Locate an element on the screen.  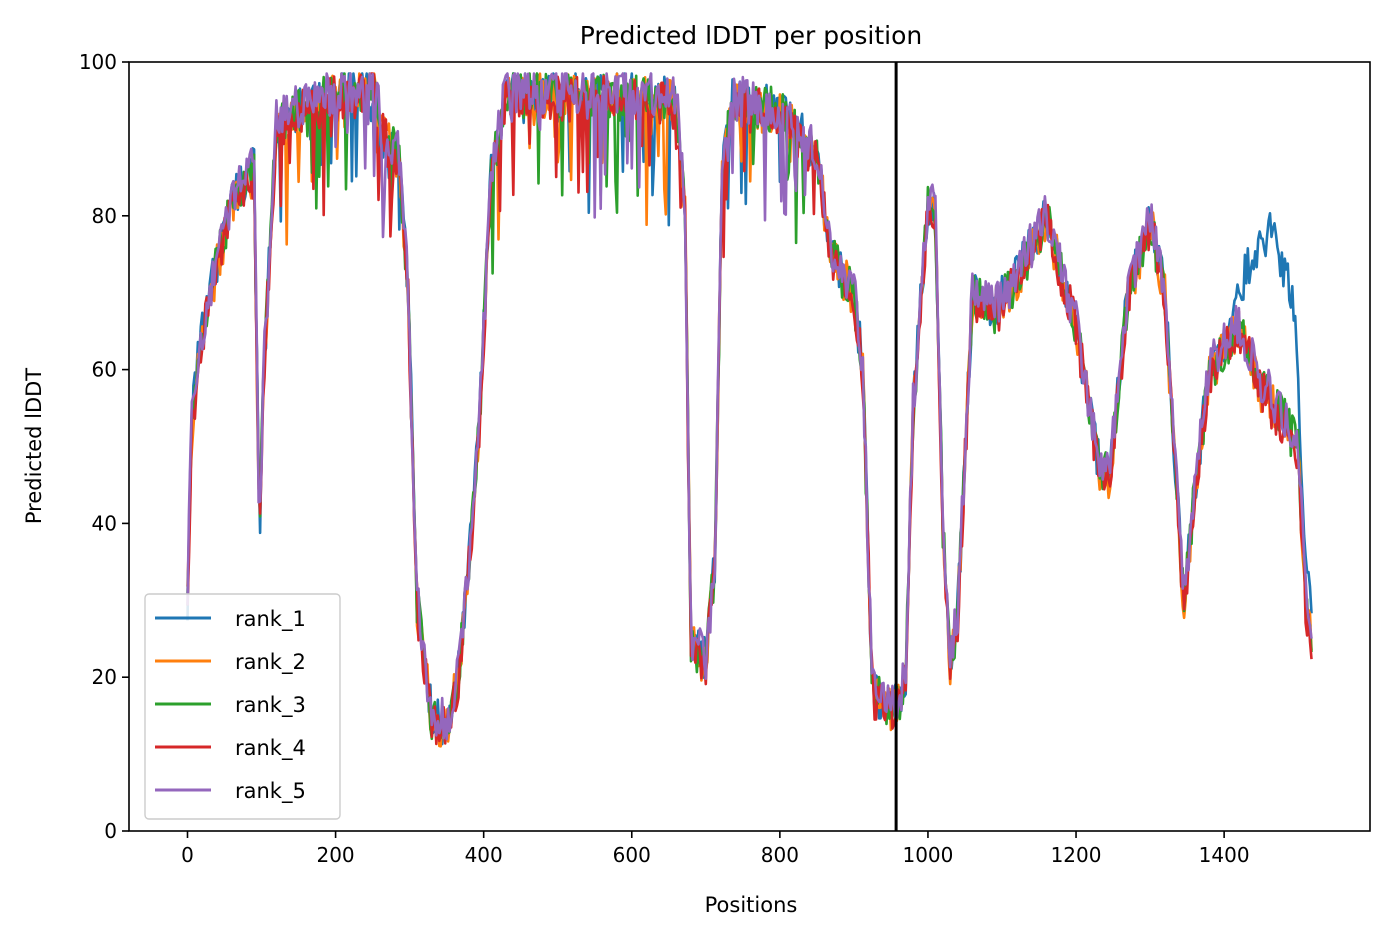
x-tick-label: 1200 is located at coordinates (1076, 855).